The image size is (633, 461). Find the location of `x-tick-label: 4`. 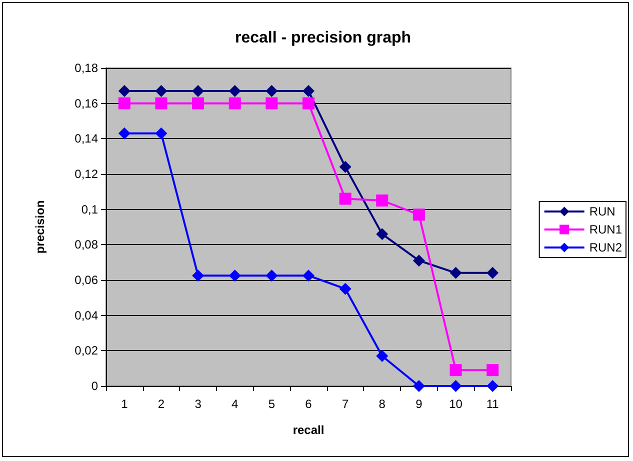

x-tick-label: 4 is located at coordinates (235, 404).